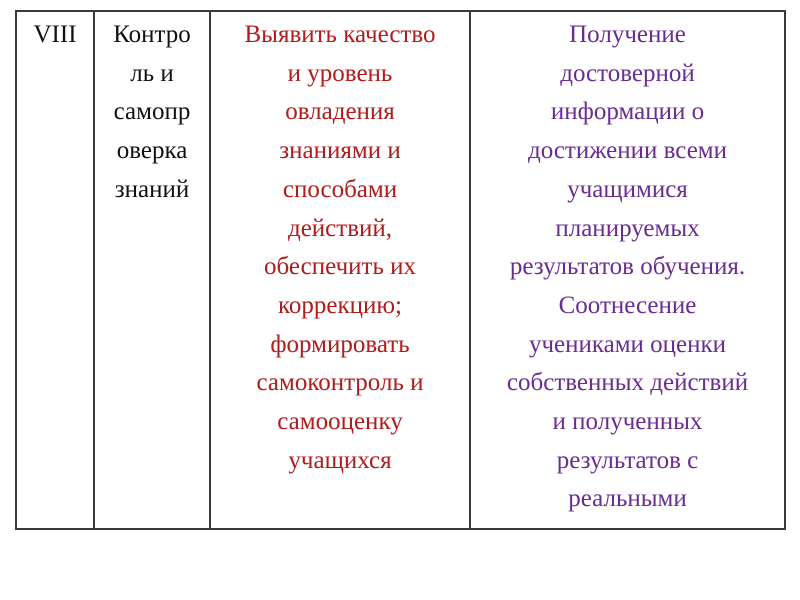  I want to click on stage-name-cell: Контро ль и самопр оверка знаний, so click(152, 270).